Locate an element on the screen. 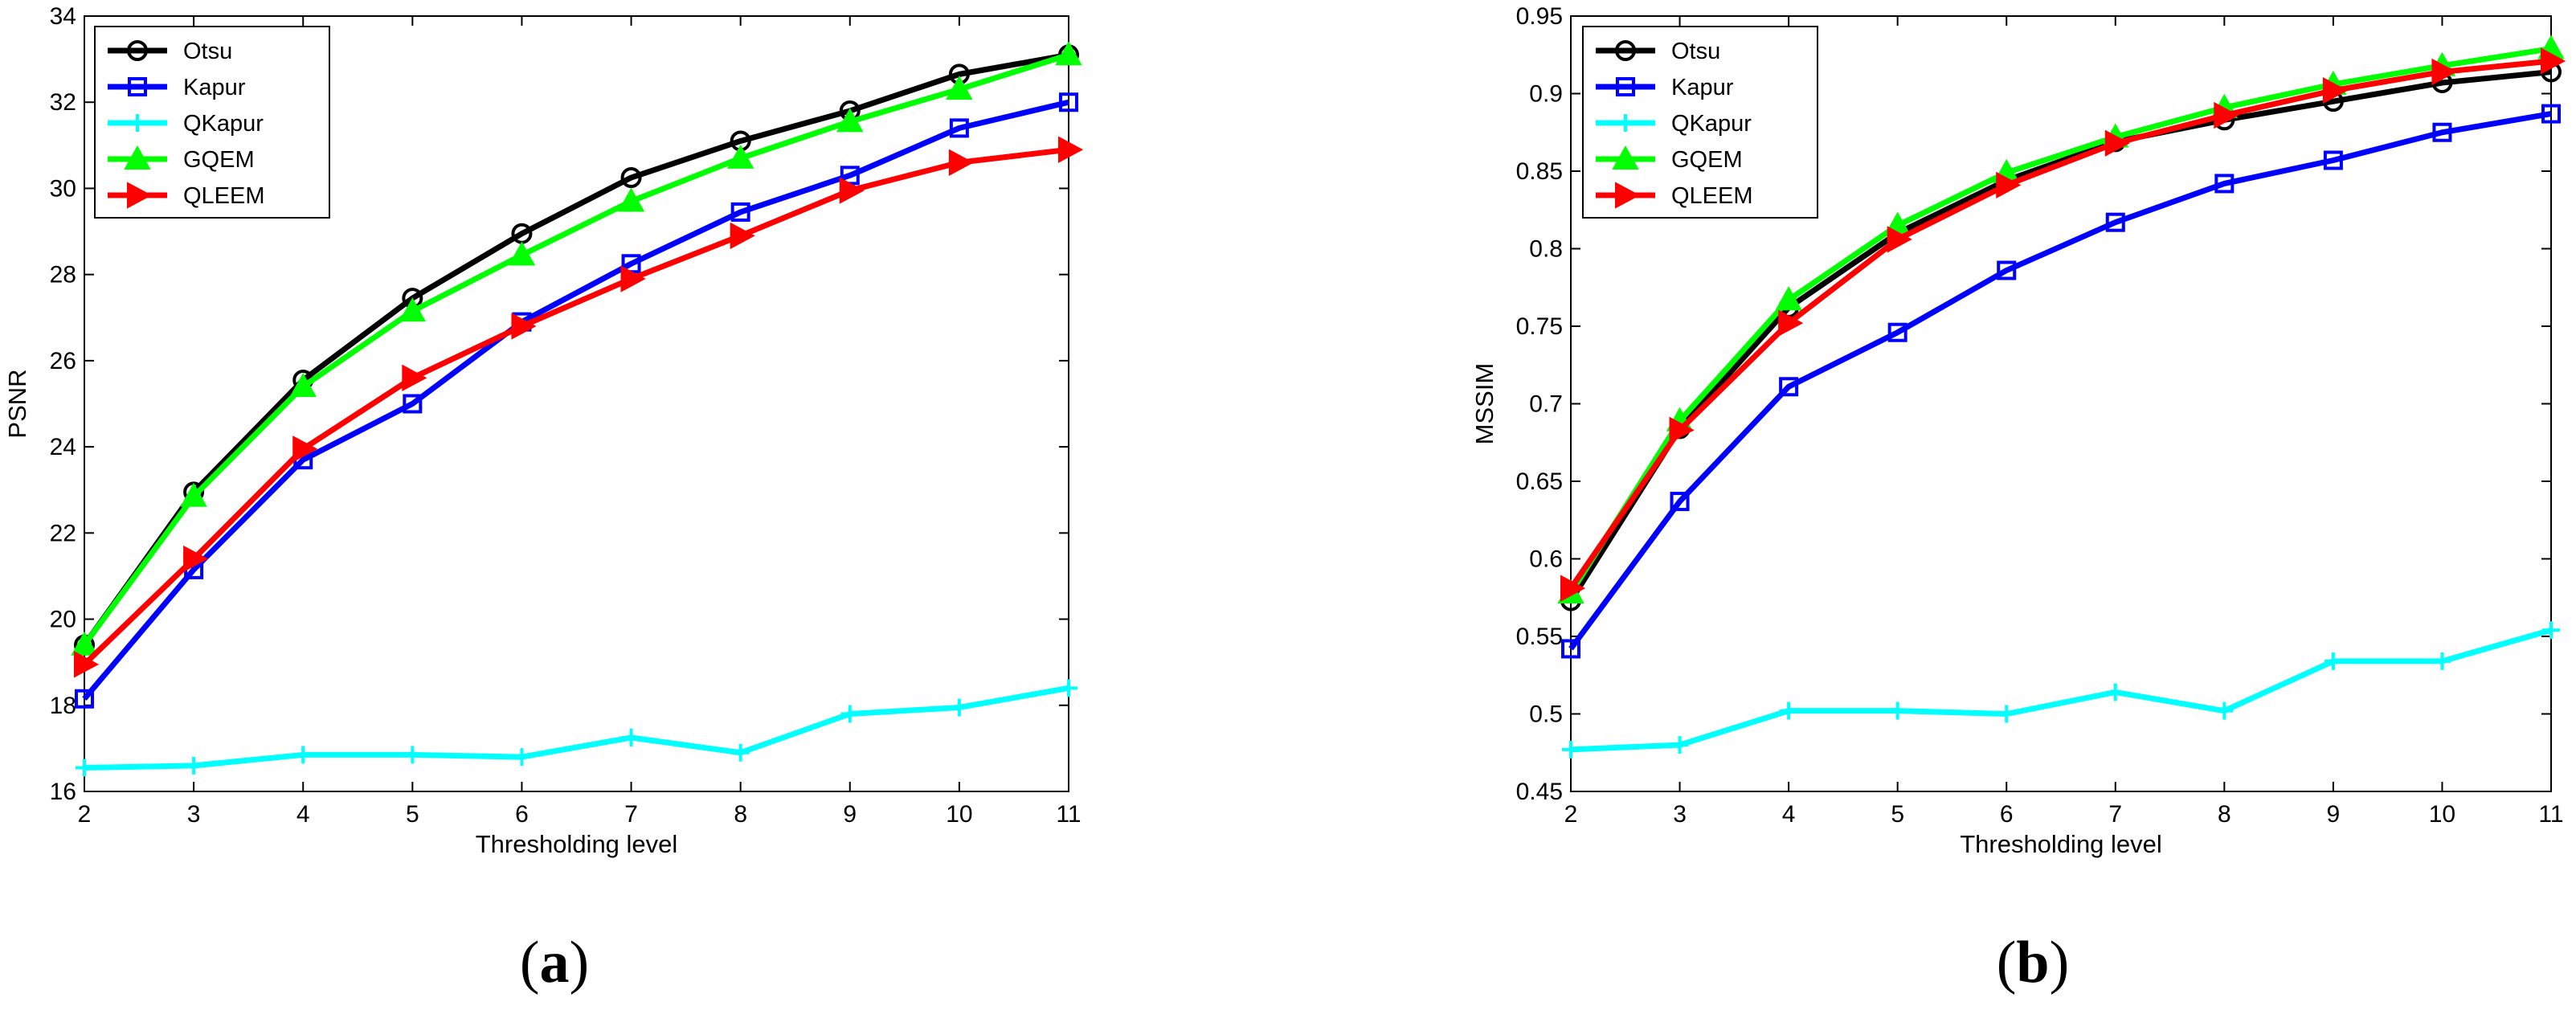 The image size is (2576, 1010). x-axis-label: Thresholding level is located at coordinates (577, 844).